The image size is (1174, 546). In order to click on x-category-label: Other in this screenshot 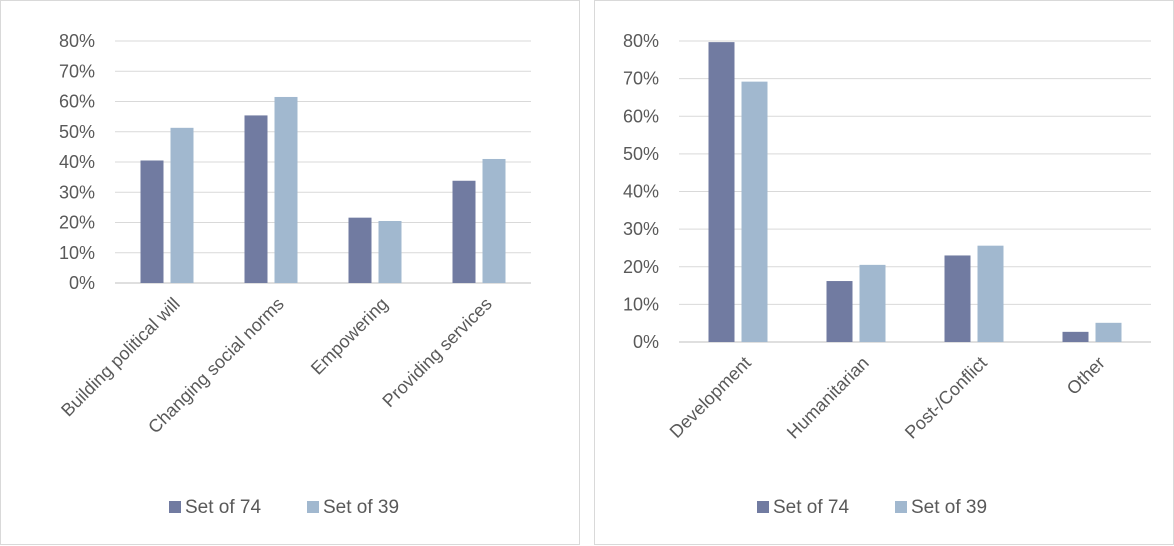, I will do `click(1086, 376)`.